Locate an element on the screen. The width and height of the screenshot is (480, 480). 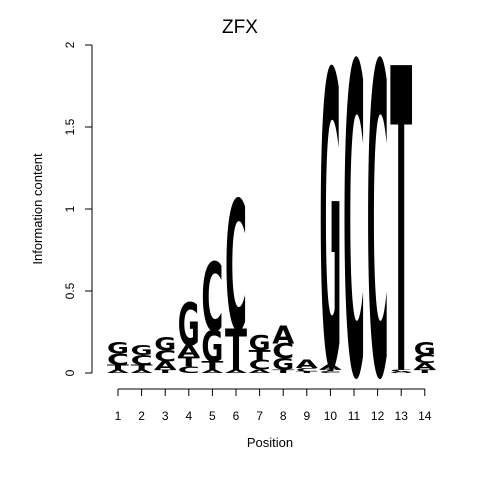
logo-column-9: TCA is located at coordinates (307, 365).